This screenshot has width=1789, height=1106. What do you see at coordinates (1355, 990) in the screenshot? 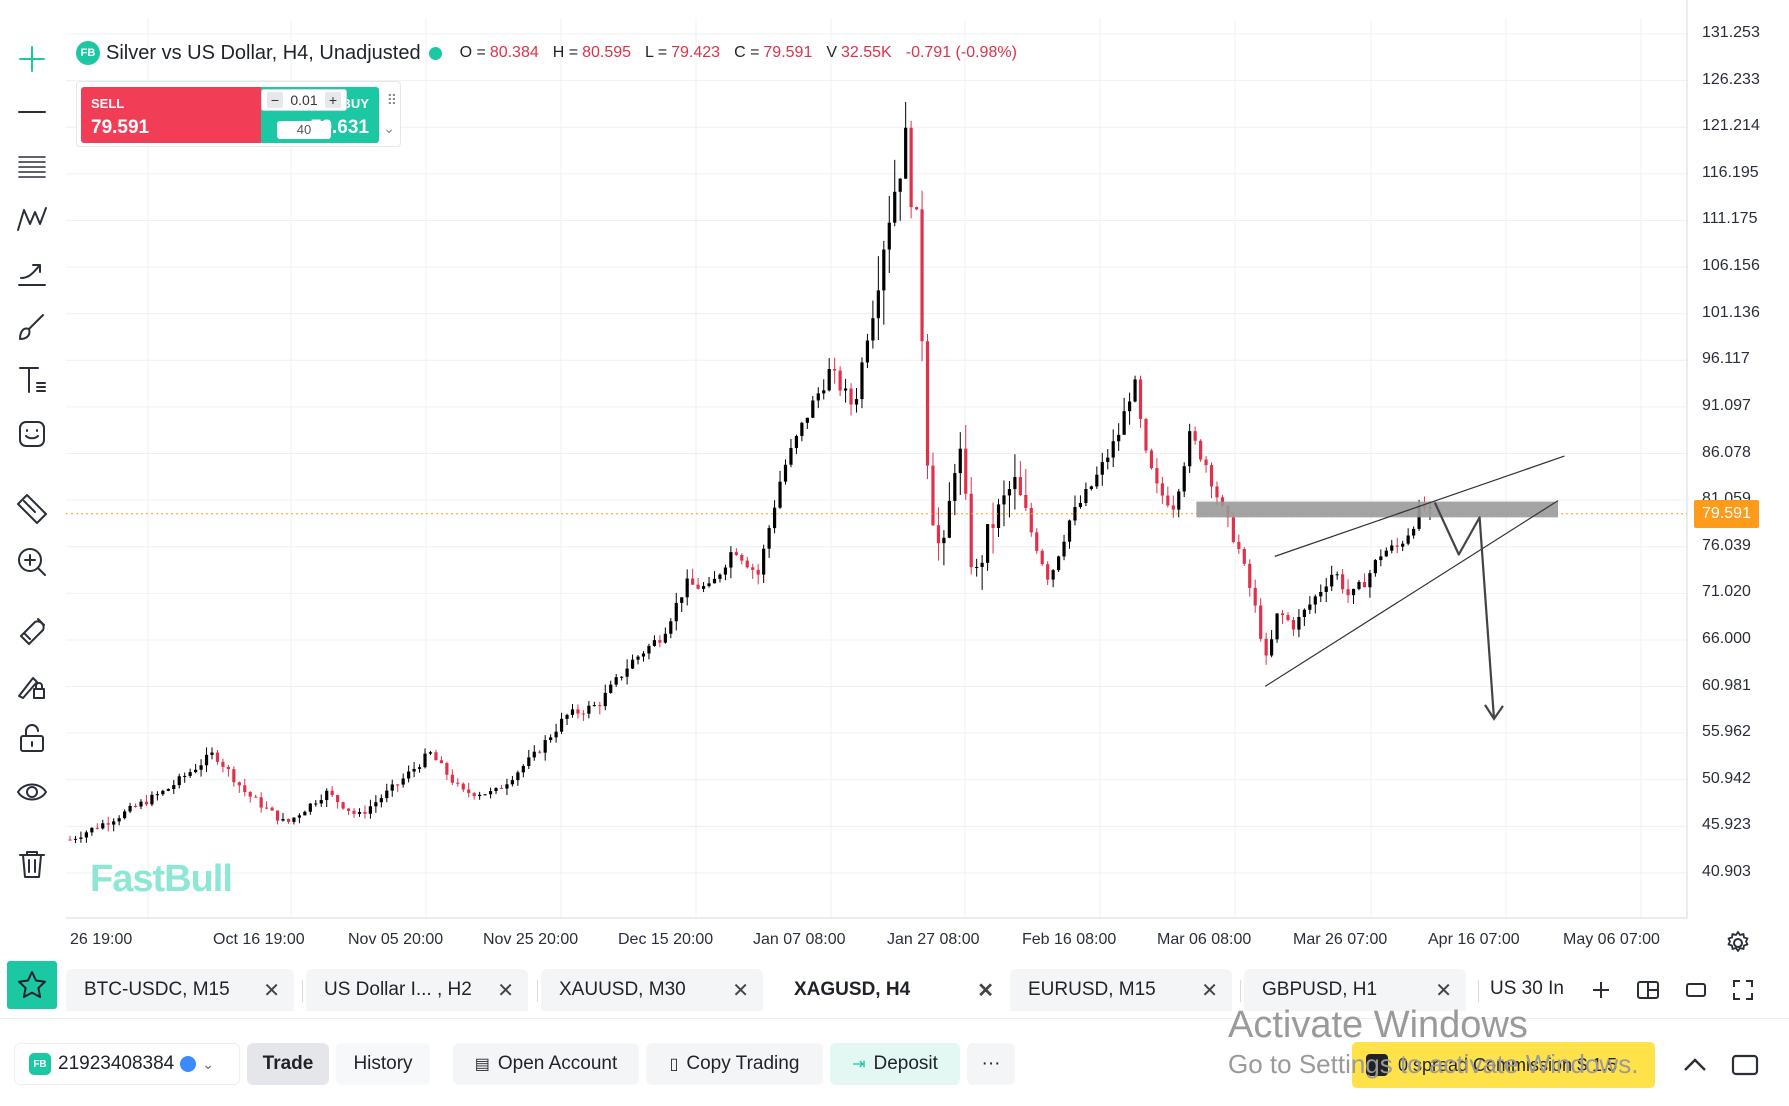
I see `tab-gbpusd: GBPUSD, H1 ✕` at bounding box center [1355, 990].